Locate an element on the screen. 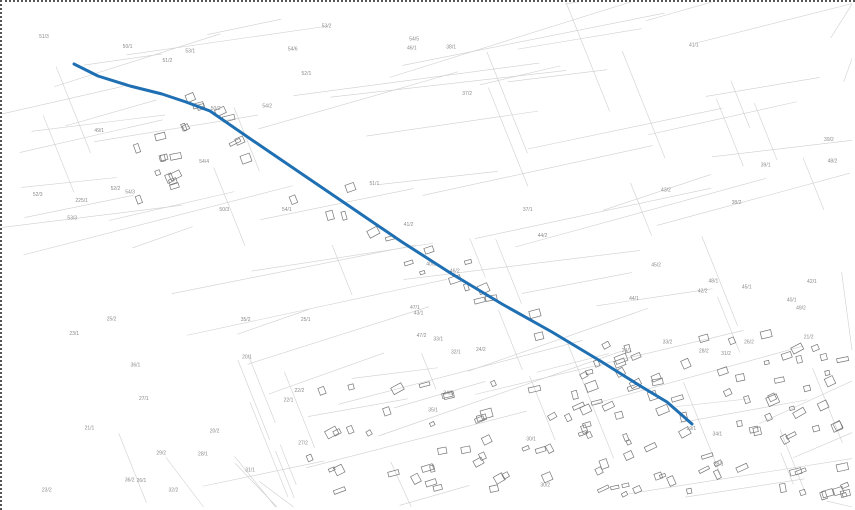 The width and height of the screenshot is (855, 510). parcel-label: 34/2 is located at coordinates (448, 393).